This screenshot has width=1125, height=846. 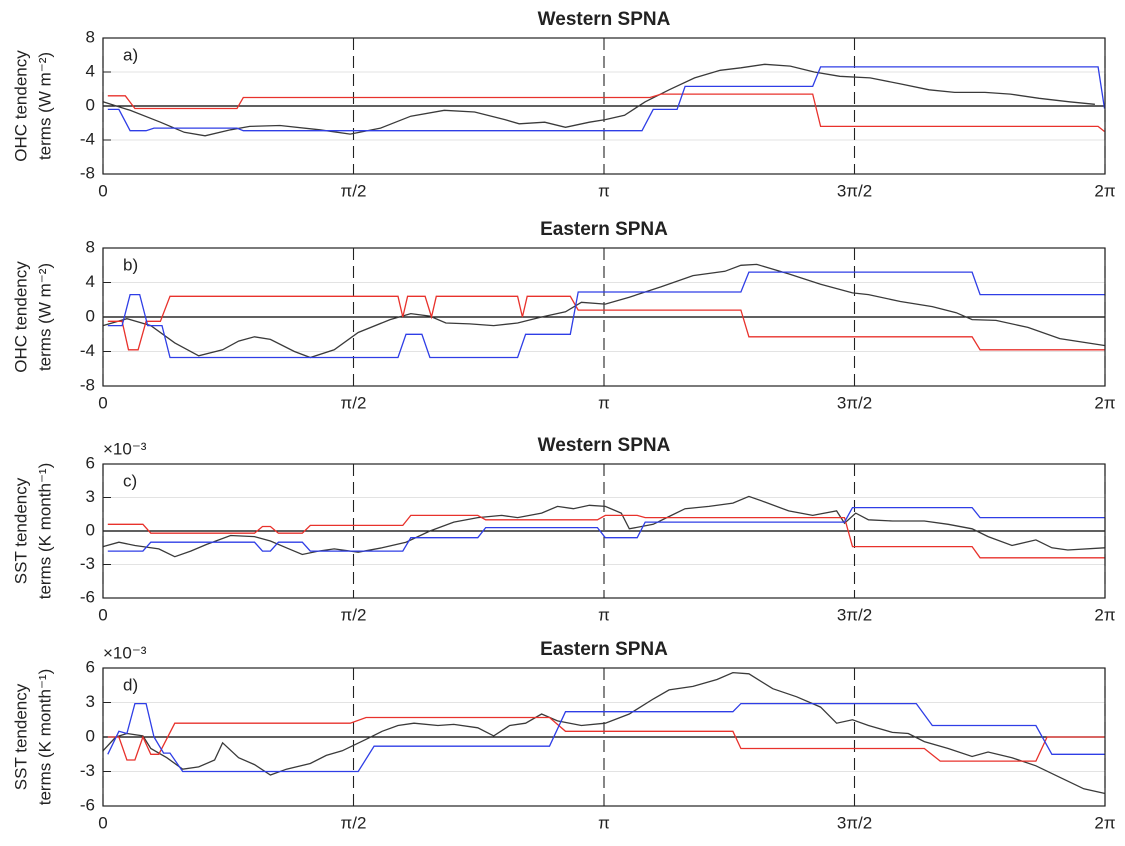 I want to click on panel-label: c), so click(x=130, y=480).